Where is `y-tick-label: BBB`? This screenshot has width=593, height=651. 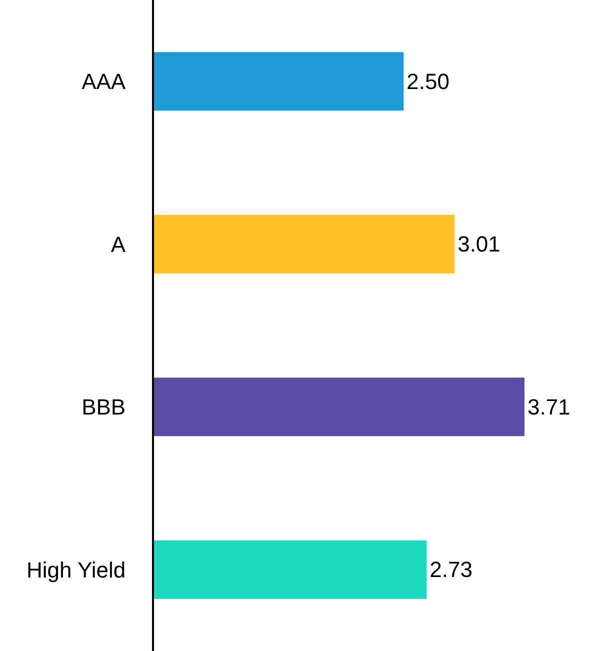
y-tick-label: BBB is located at coordinates (104, 407).